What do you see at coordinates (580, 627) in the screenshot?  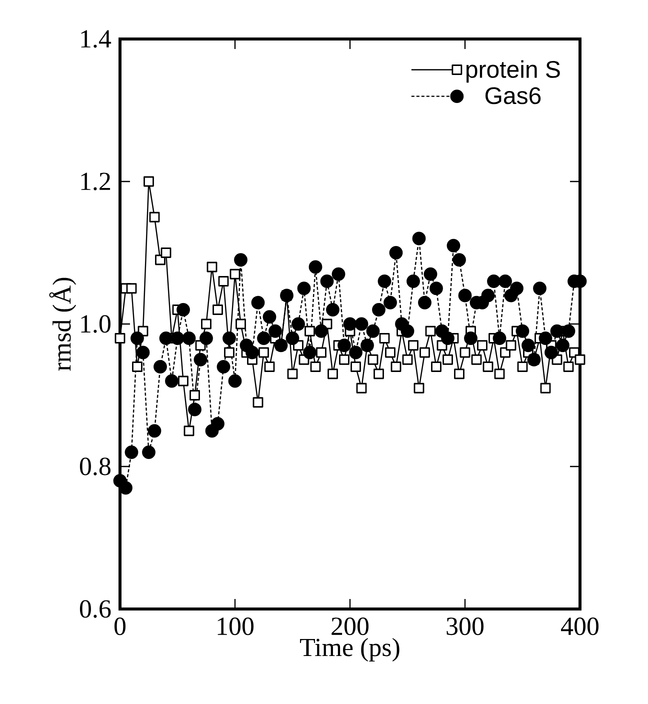 I see `x-tick-label: 400` at bounding box center [580, 627].